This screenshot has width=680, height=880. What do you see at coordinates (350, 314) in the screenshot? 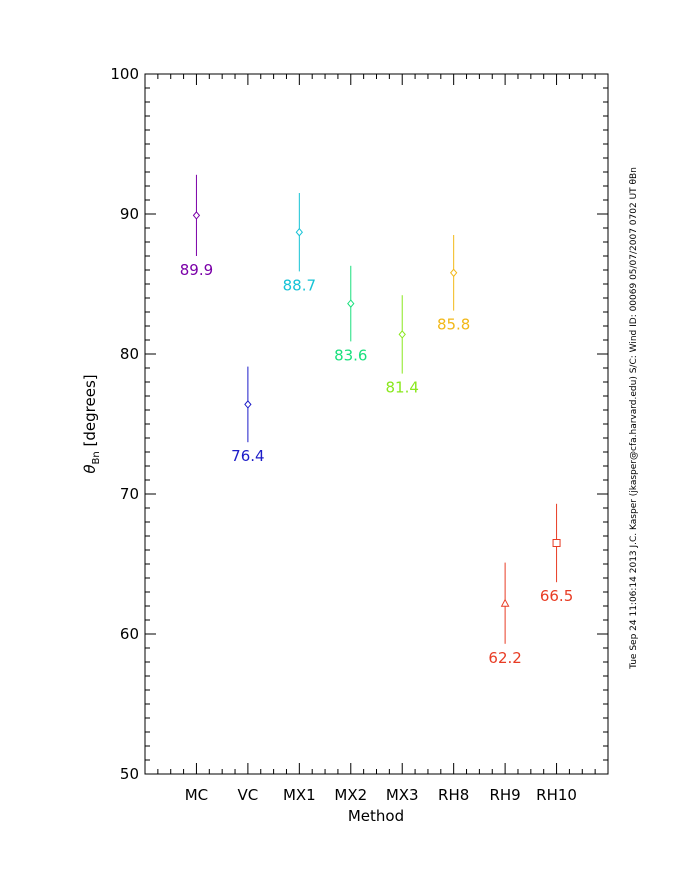
I see `data-point-mx2: 83.6` at bounding box center [350, 314].